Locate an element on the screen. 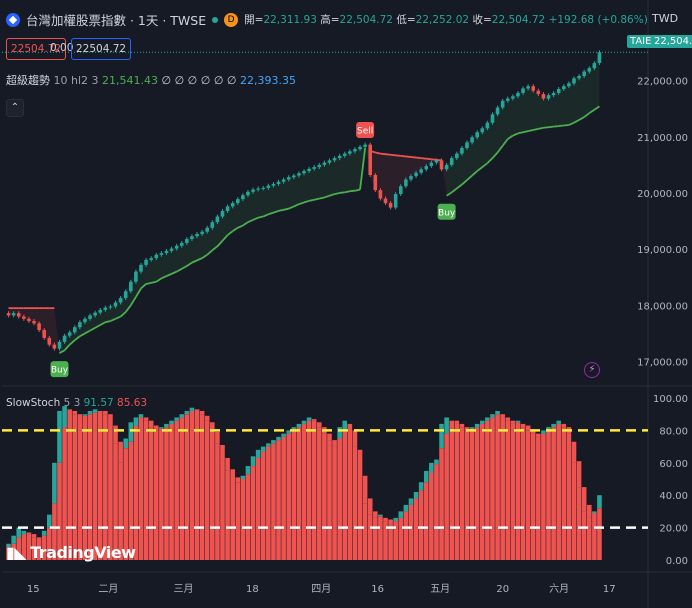  sell-button: 22504.72 is located at coordinates (36, 49).